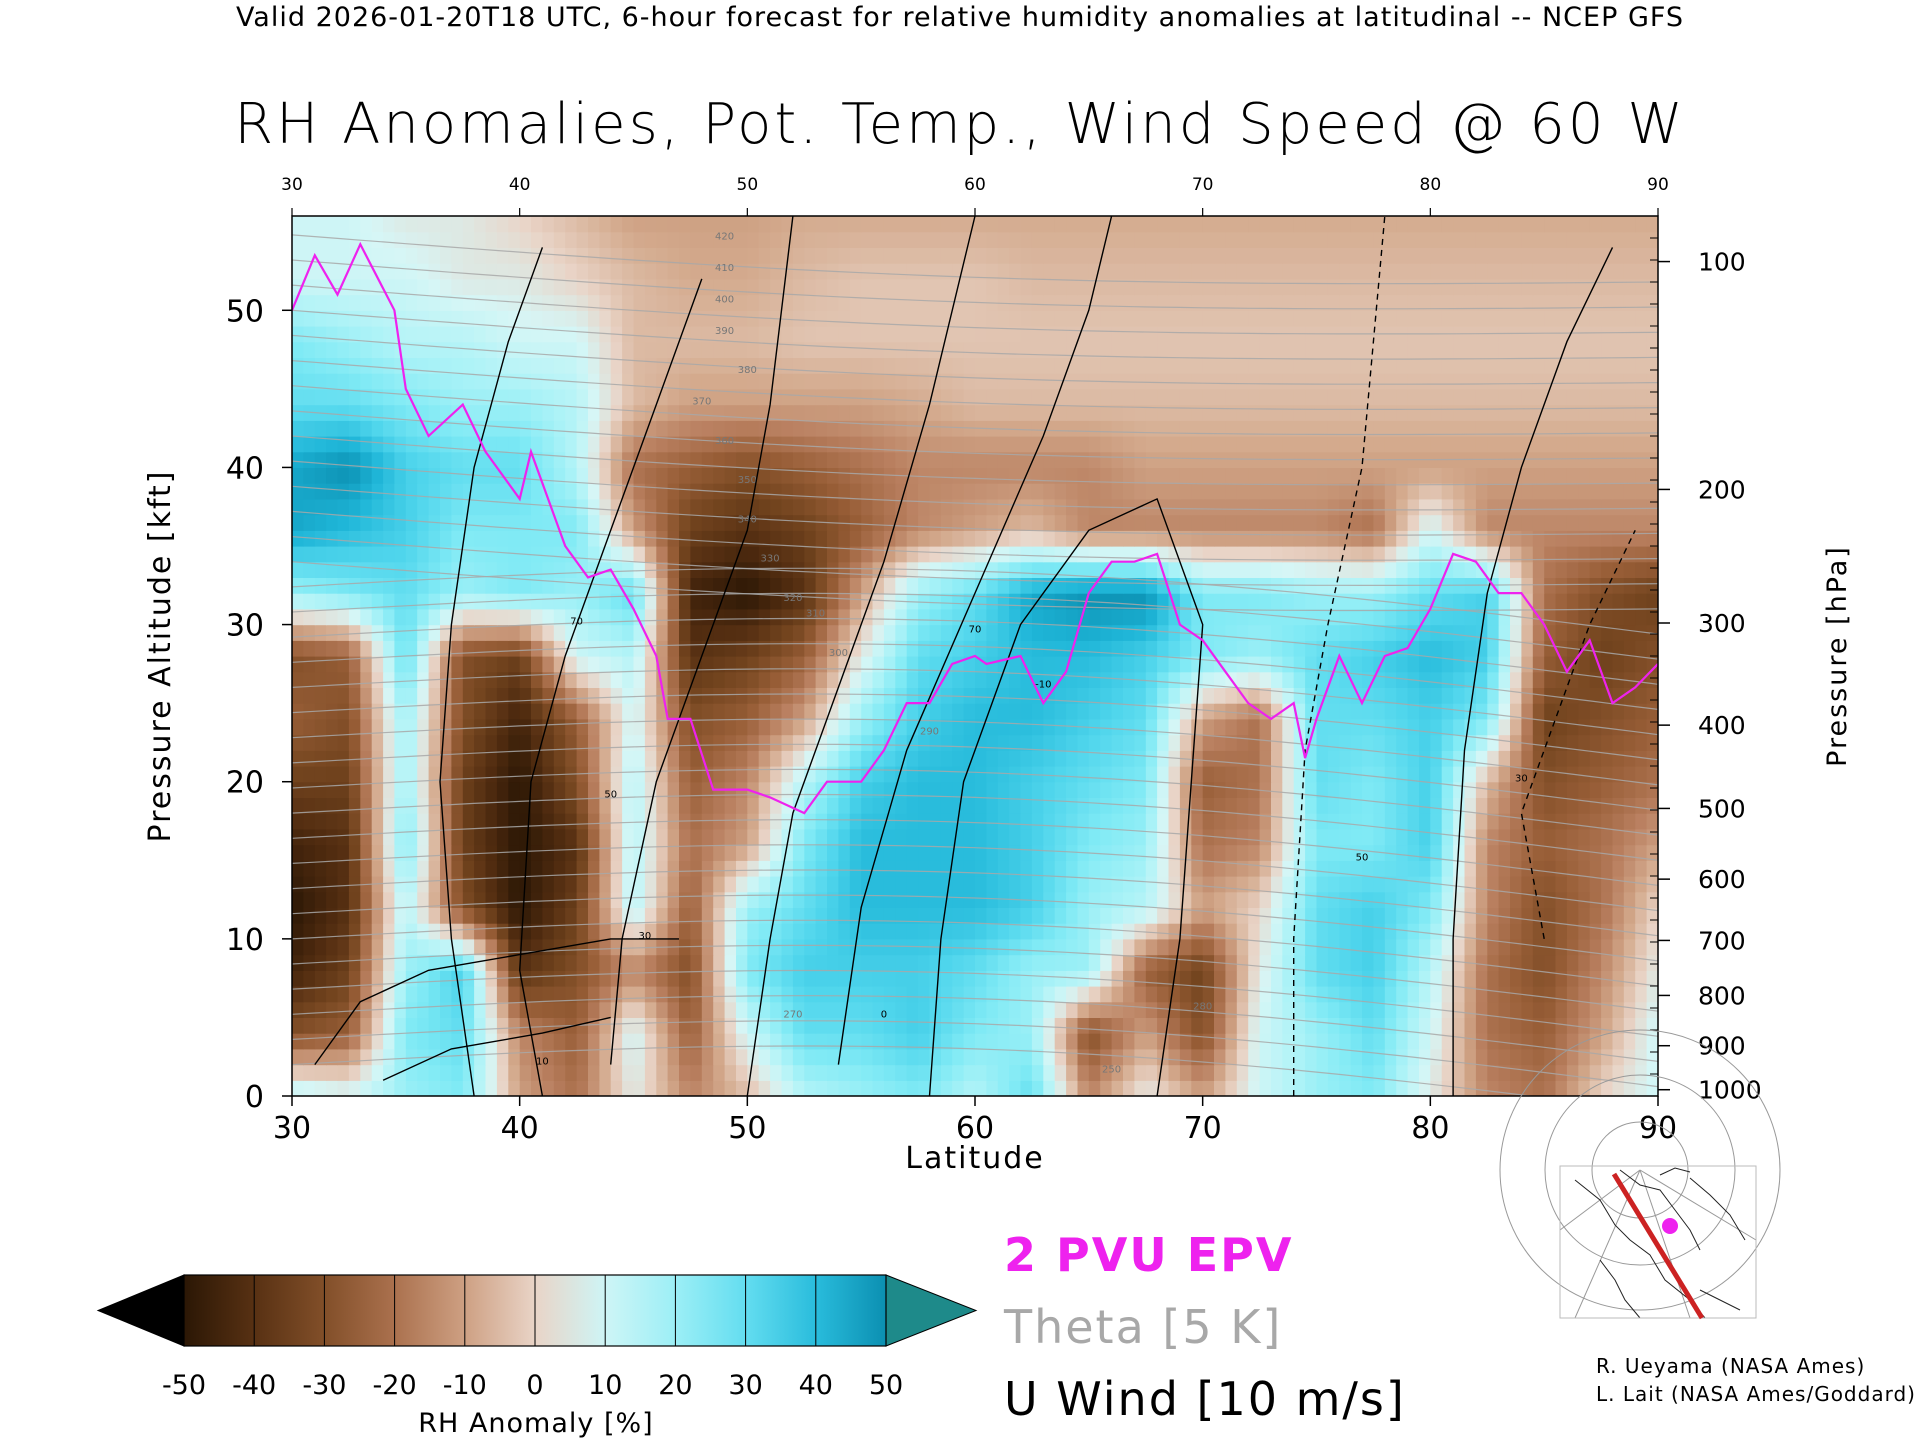  Describe the element at coordinates (1722, 879) in the screenshot. I see `pressure-tick-label: 600` at that location.